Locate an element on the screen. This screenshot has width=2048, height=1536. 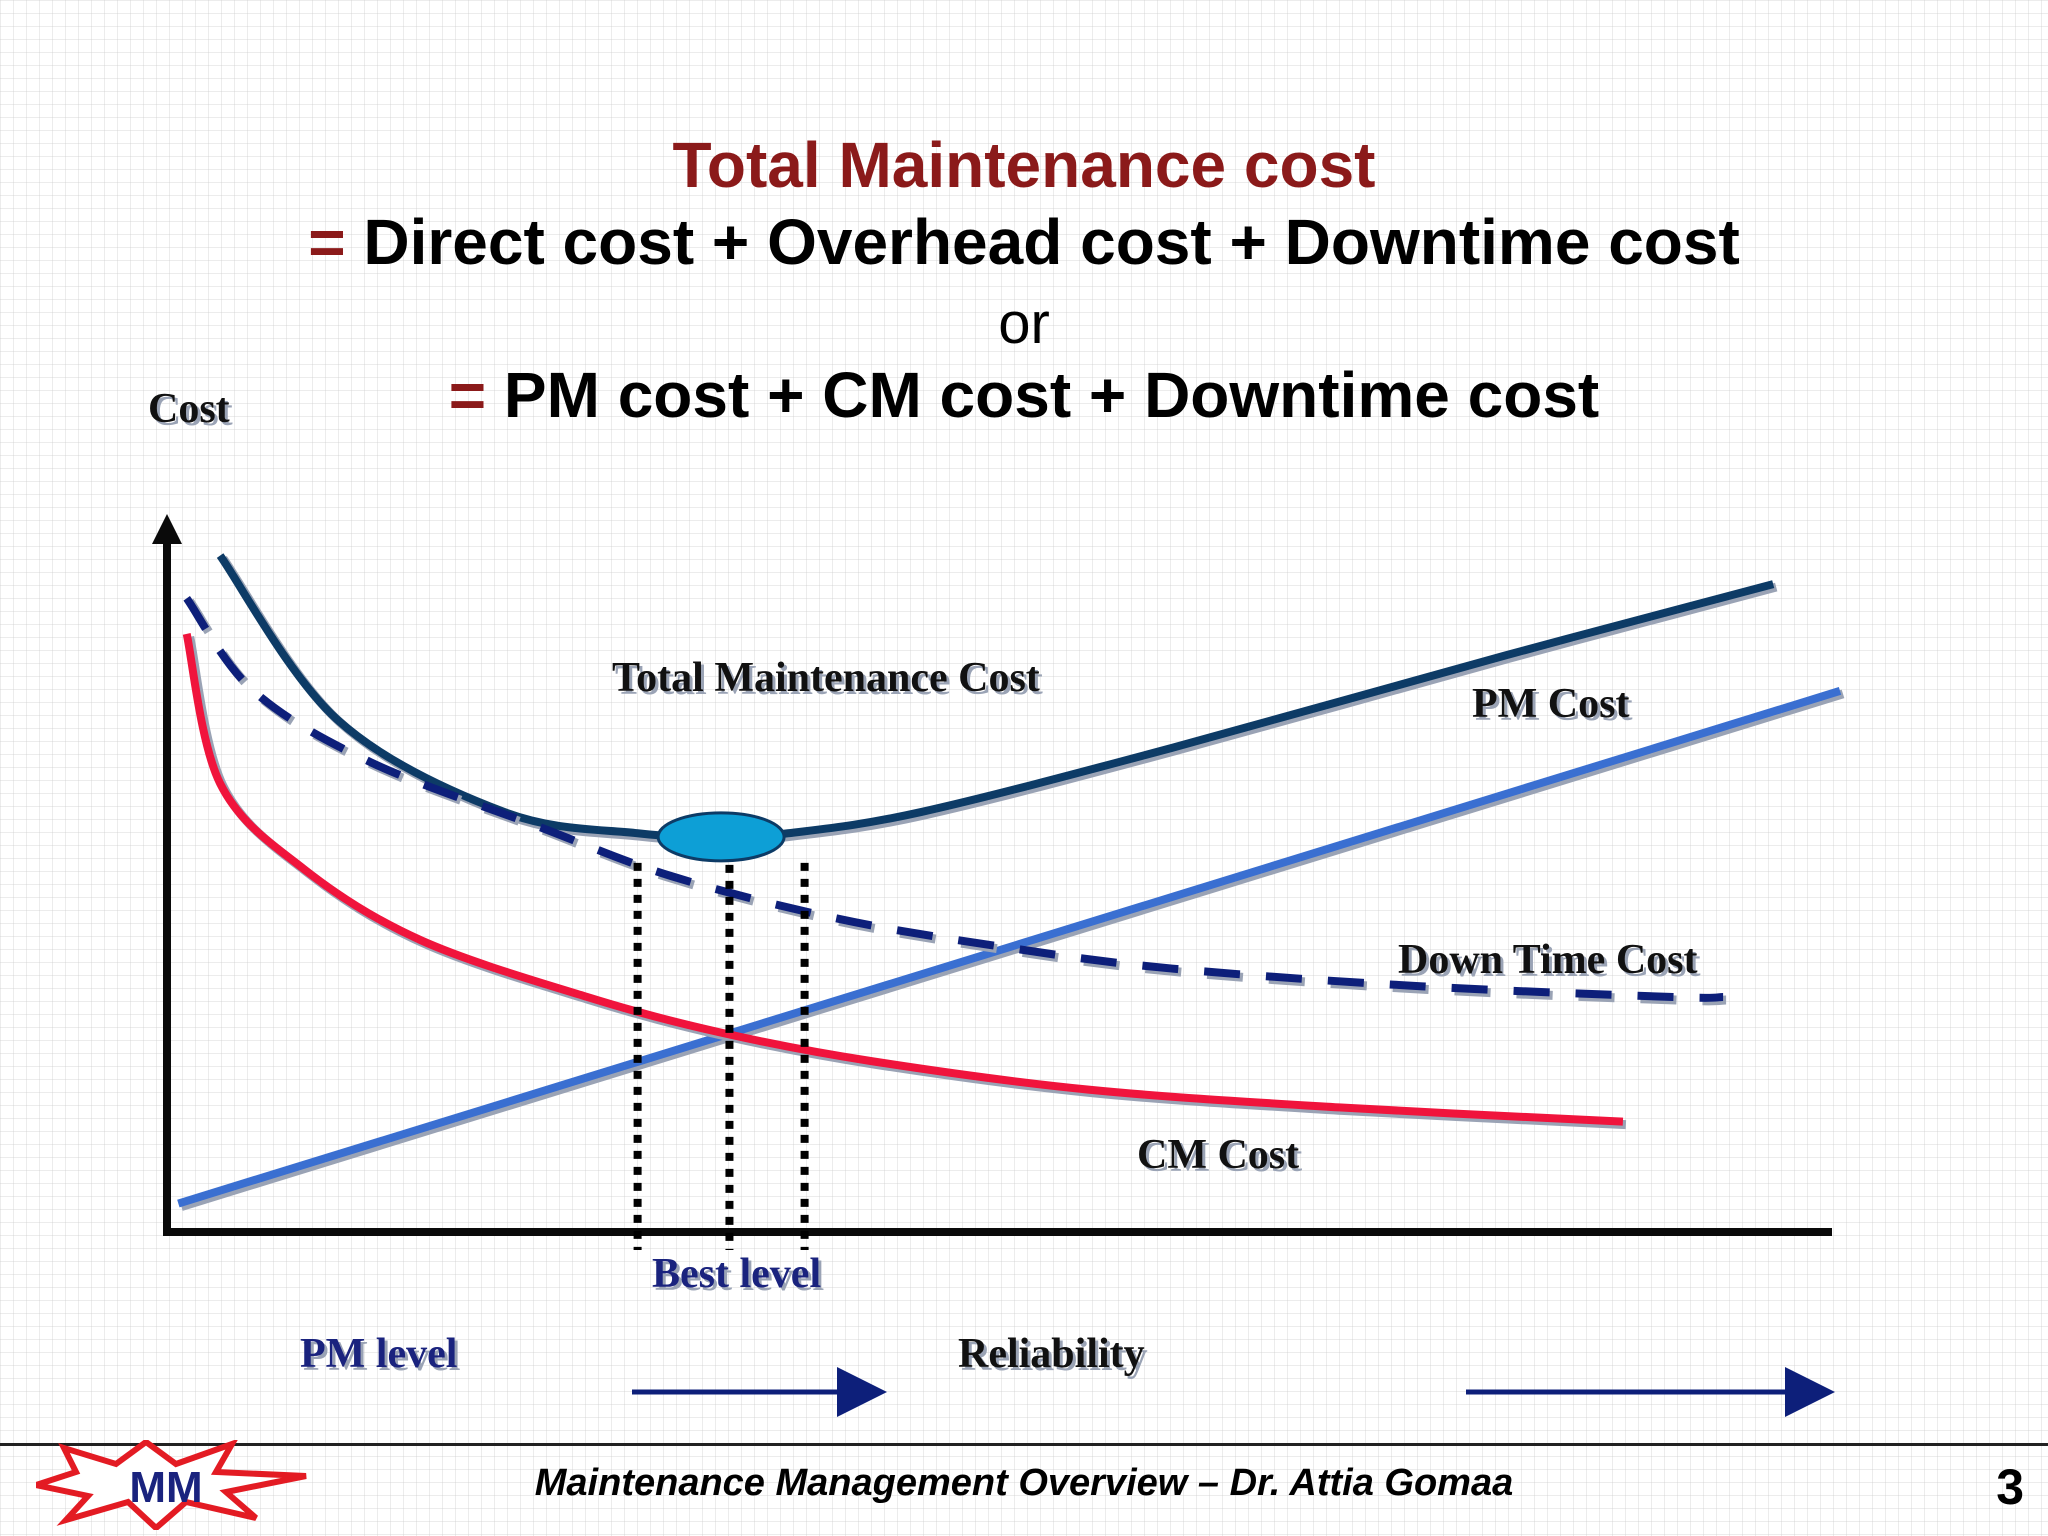
y-axis-arrow-icon is located at coordinates (167, 529).